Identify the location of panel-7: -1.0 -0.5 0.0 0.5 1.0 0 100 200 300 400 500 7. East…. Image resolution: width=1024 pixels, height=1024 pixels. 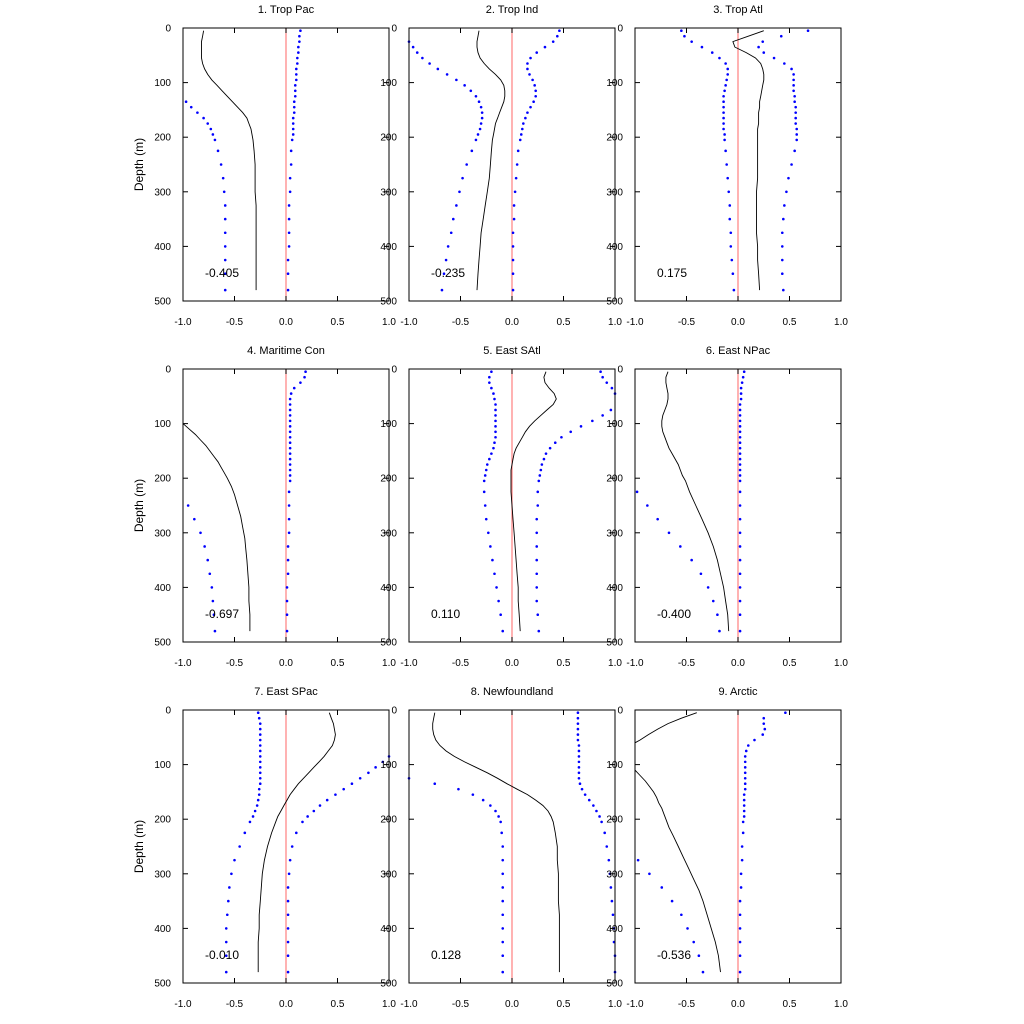
(264, 848).